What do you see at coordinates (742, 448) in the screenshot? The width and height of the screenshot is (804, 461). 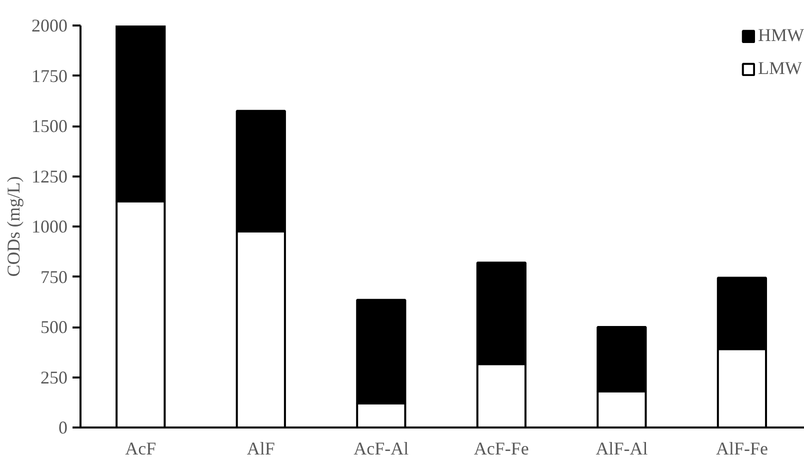 I see `x-tick-label: AlF-Fe` at bounding box center [742, 448].